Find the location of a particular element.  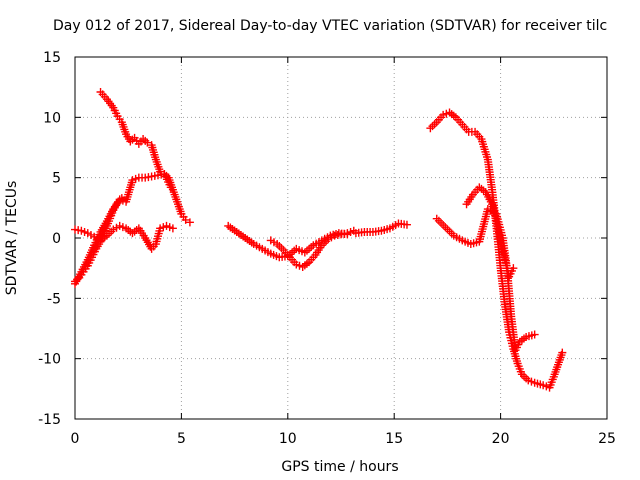

y-tick-label: -10 is located at coordinates (49, 360).